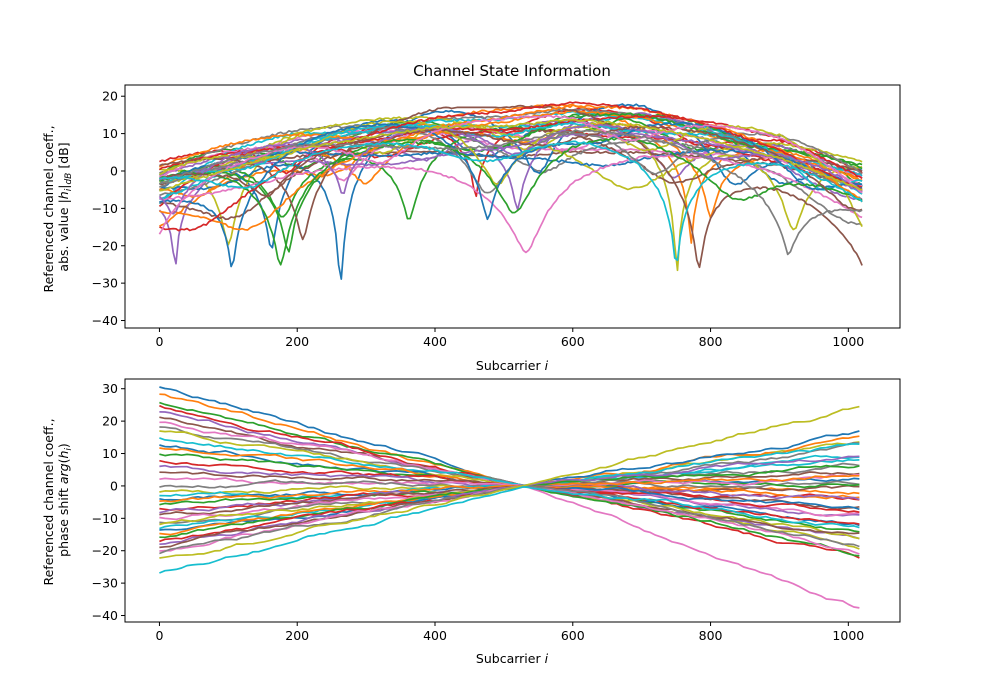 The width and height of the screenshot is (1000, 700). What do you see at coordinates (512, 658) in the screenshot?
I see `phase-x-axis-label: Subcarrier i` at bounding box center [512, 658].